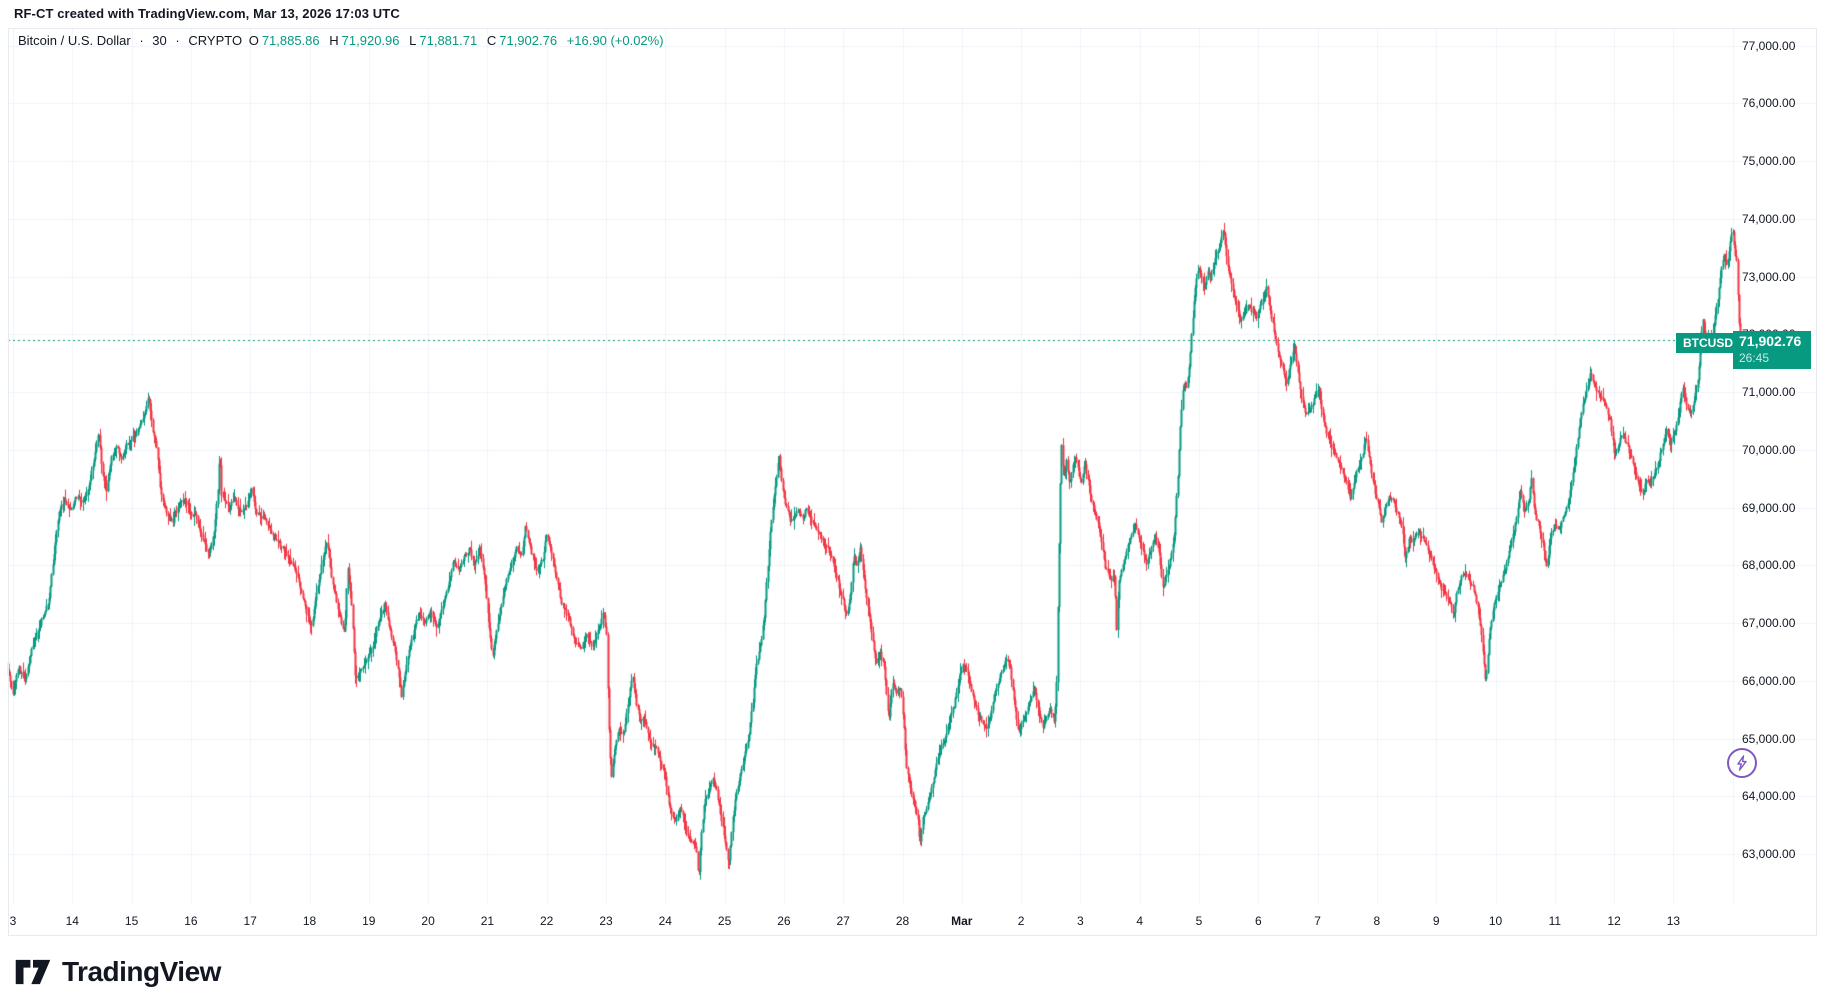 This screenshot has height=1006, width=1824. I want to click on time-axis-label: 15, so click(131, 921).